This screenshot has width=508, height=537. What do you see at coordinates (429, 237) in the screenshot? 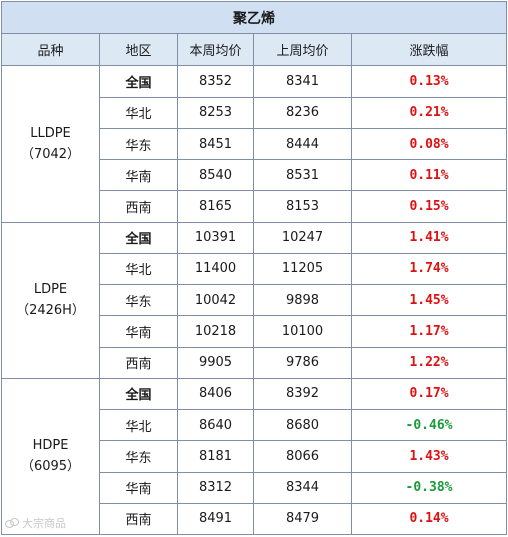
I see `change-percent: 1.41%` at bounding box center [429, 237].